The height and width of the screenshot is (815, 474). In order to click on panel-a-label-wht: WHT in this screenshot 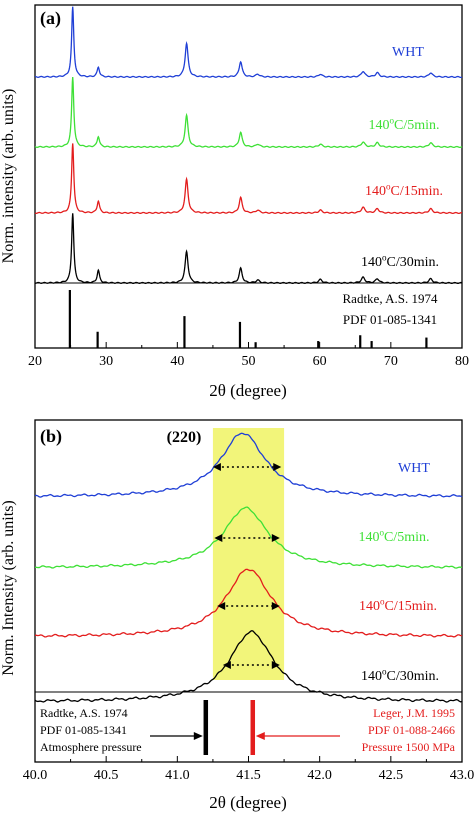, I will do `click(408, 52)`.